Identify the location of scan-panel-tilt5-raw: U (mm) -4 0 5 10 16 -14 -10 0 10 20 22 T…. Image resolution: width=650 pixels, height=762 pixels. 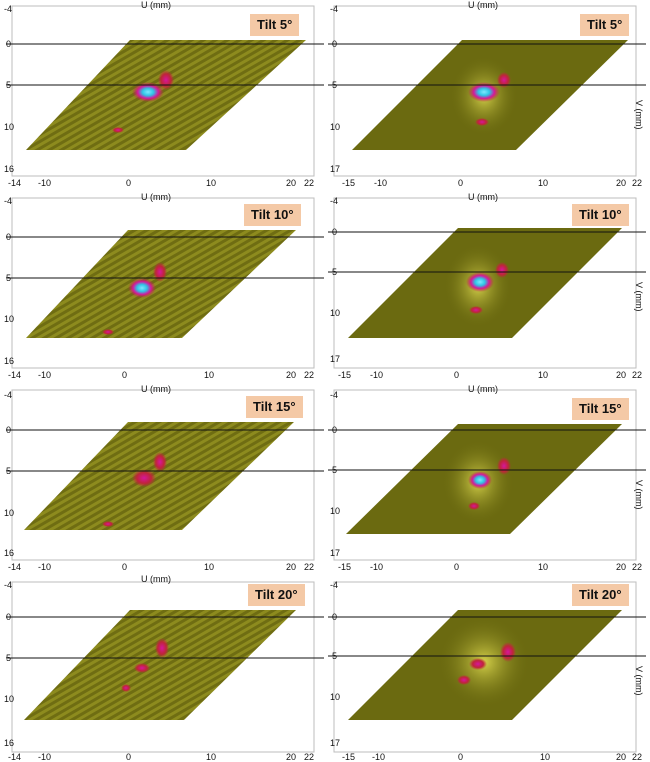
(164, 94).